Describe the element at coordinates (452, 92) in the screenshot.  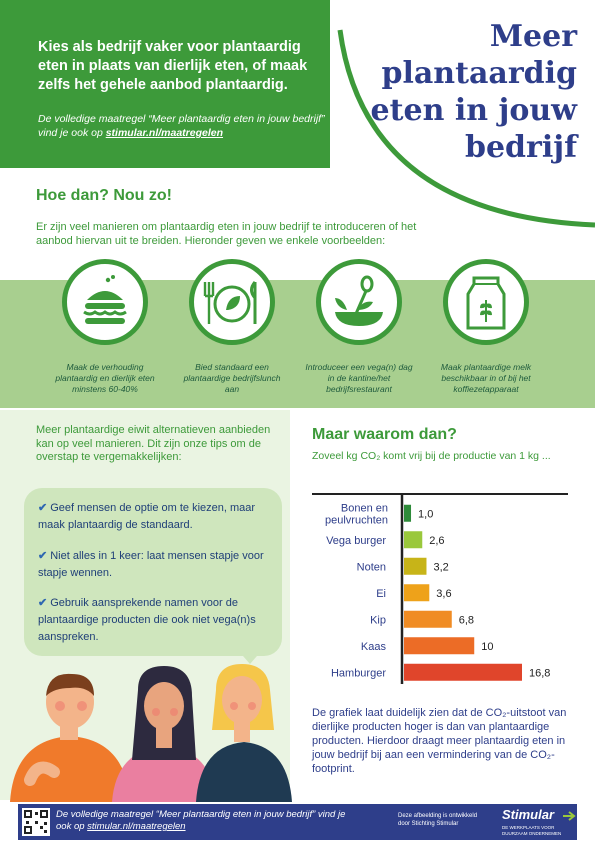
I see `page-title: Meer plantaardig eten in jouw bedrijf` at that location.